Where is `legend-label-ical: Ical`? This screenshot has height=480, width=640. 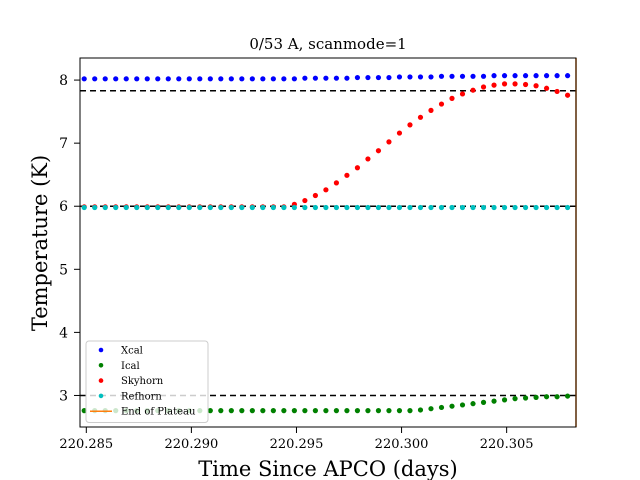 legend-label-ical: Ical is located at coordinates (130, 366).